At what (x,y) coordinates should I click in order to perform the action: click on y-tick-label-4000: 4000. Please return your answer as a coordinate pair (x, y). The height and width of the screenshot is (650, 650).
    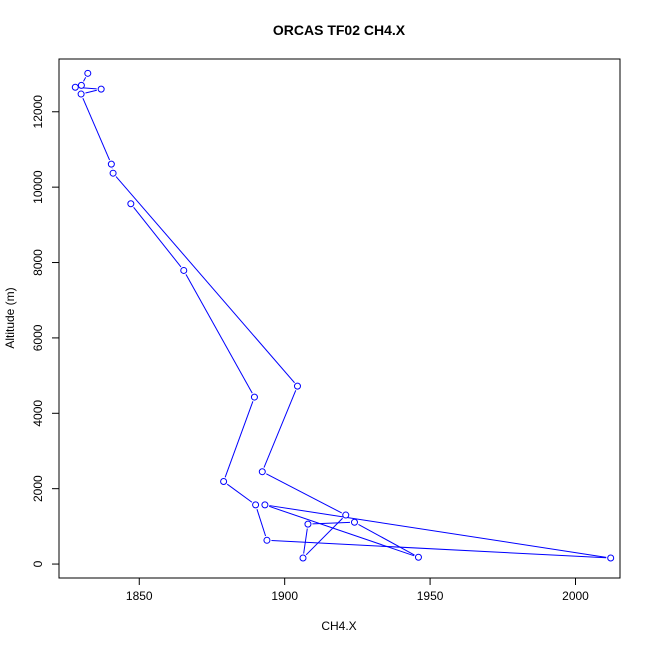
    Looking at the image, I should click on (38, 413).